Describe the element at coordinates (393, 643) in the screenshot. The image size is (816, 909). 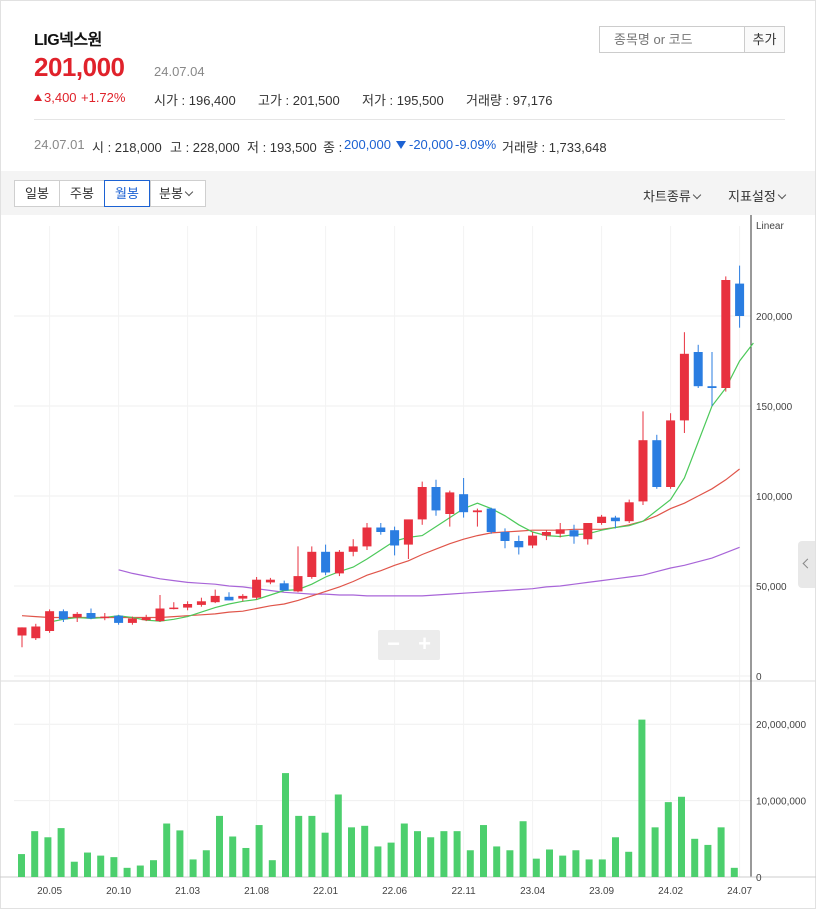
I see `zoom-out-button: −` at that location.